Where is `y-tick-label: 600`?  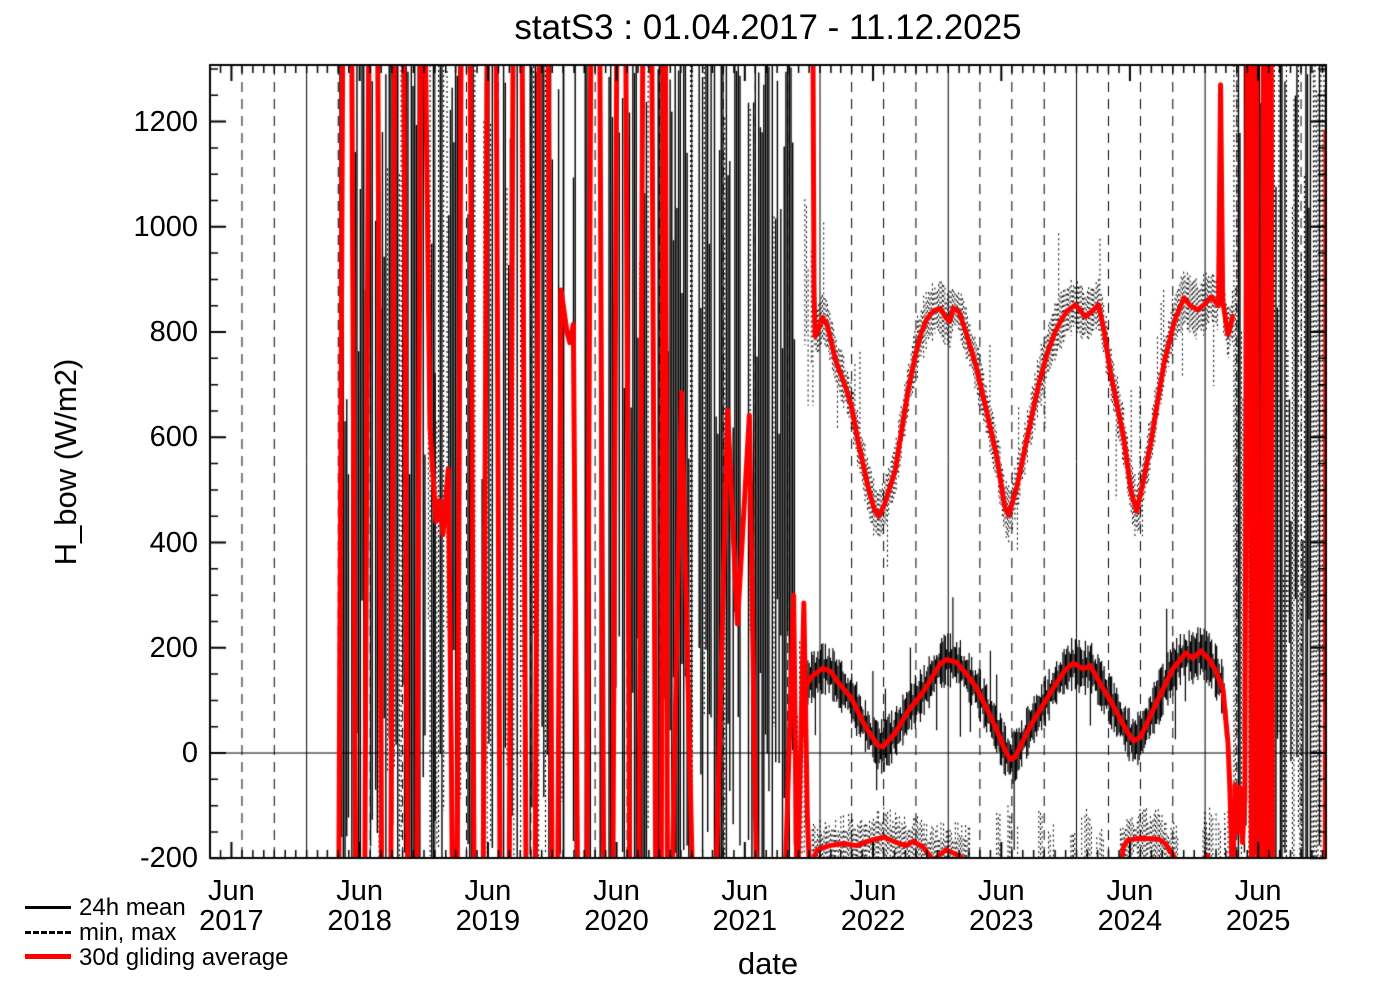
y-tick-label: 600 is located at coordinates (173, 437).